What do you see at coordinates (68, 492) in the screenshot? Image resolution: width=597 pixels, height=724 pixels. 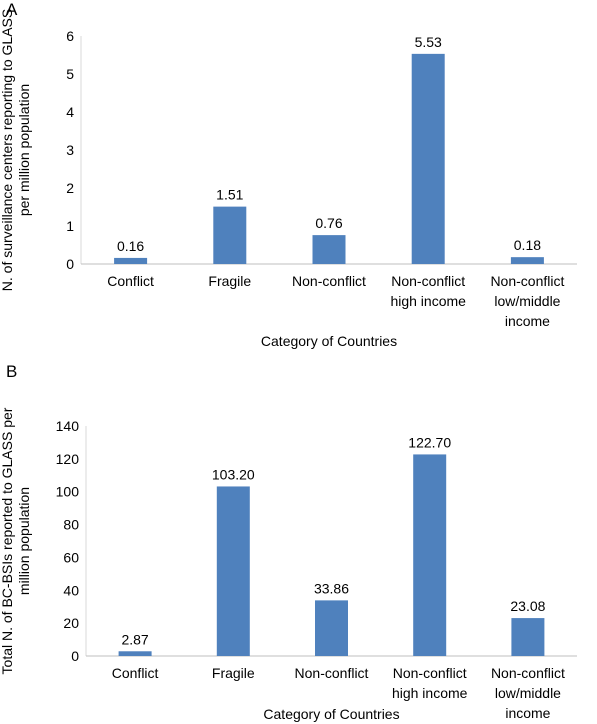 I see `y-tick-label: 100` at bounding box center [68, 492].